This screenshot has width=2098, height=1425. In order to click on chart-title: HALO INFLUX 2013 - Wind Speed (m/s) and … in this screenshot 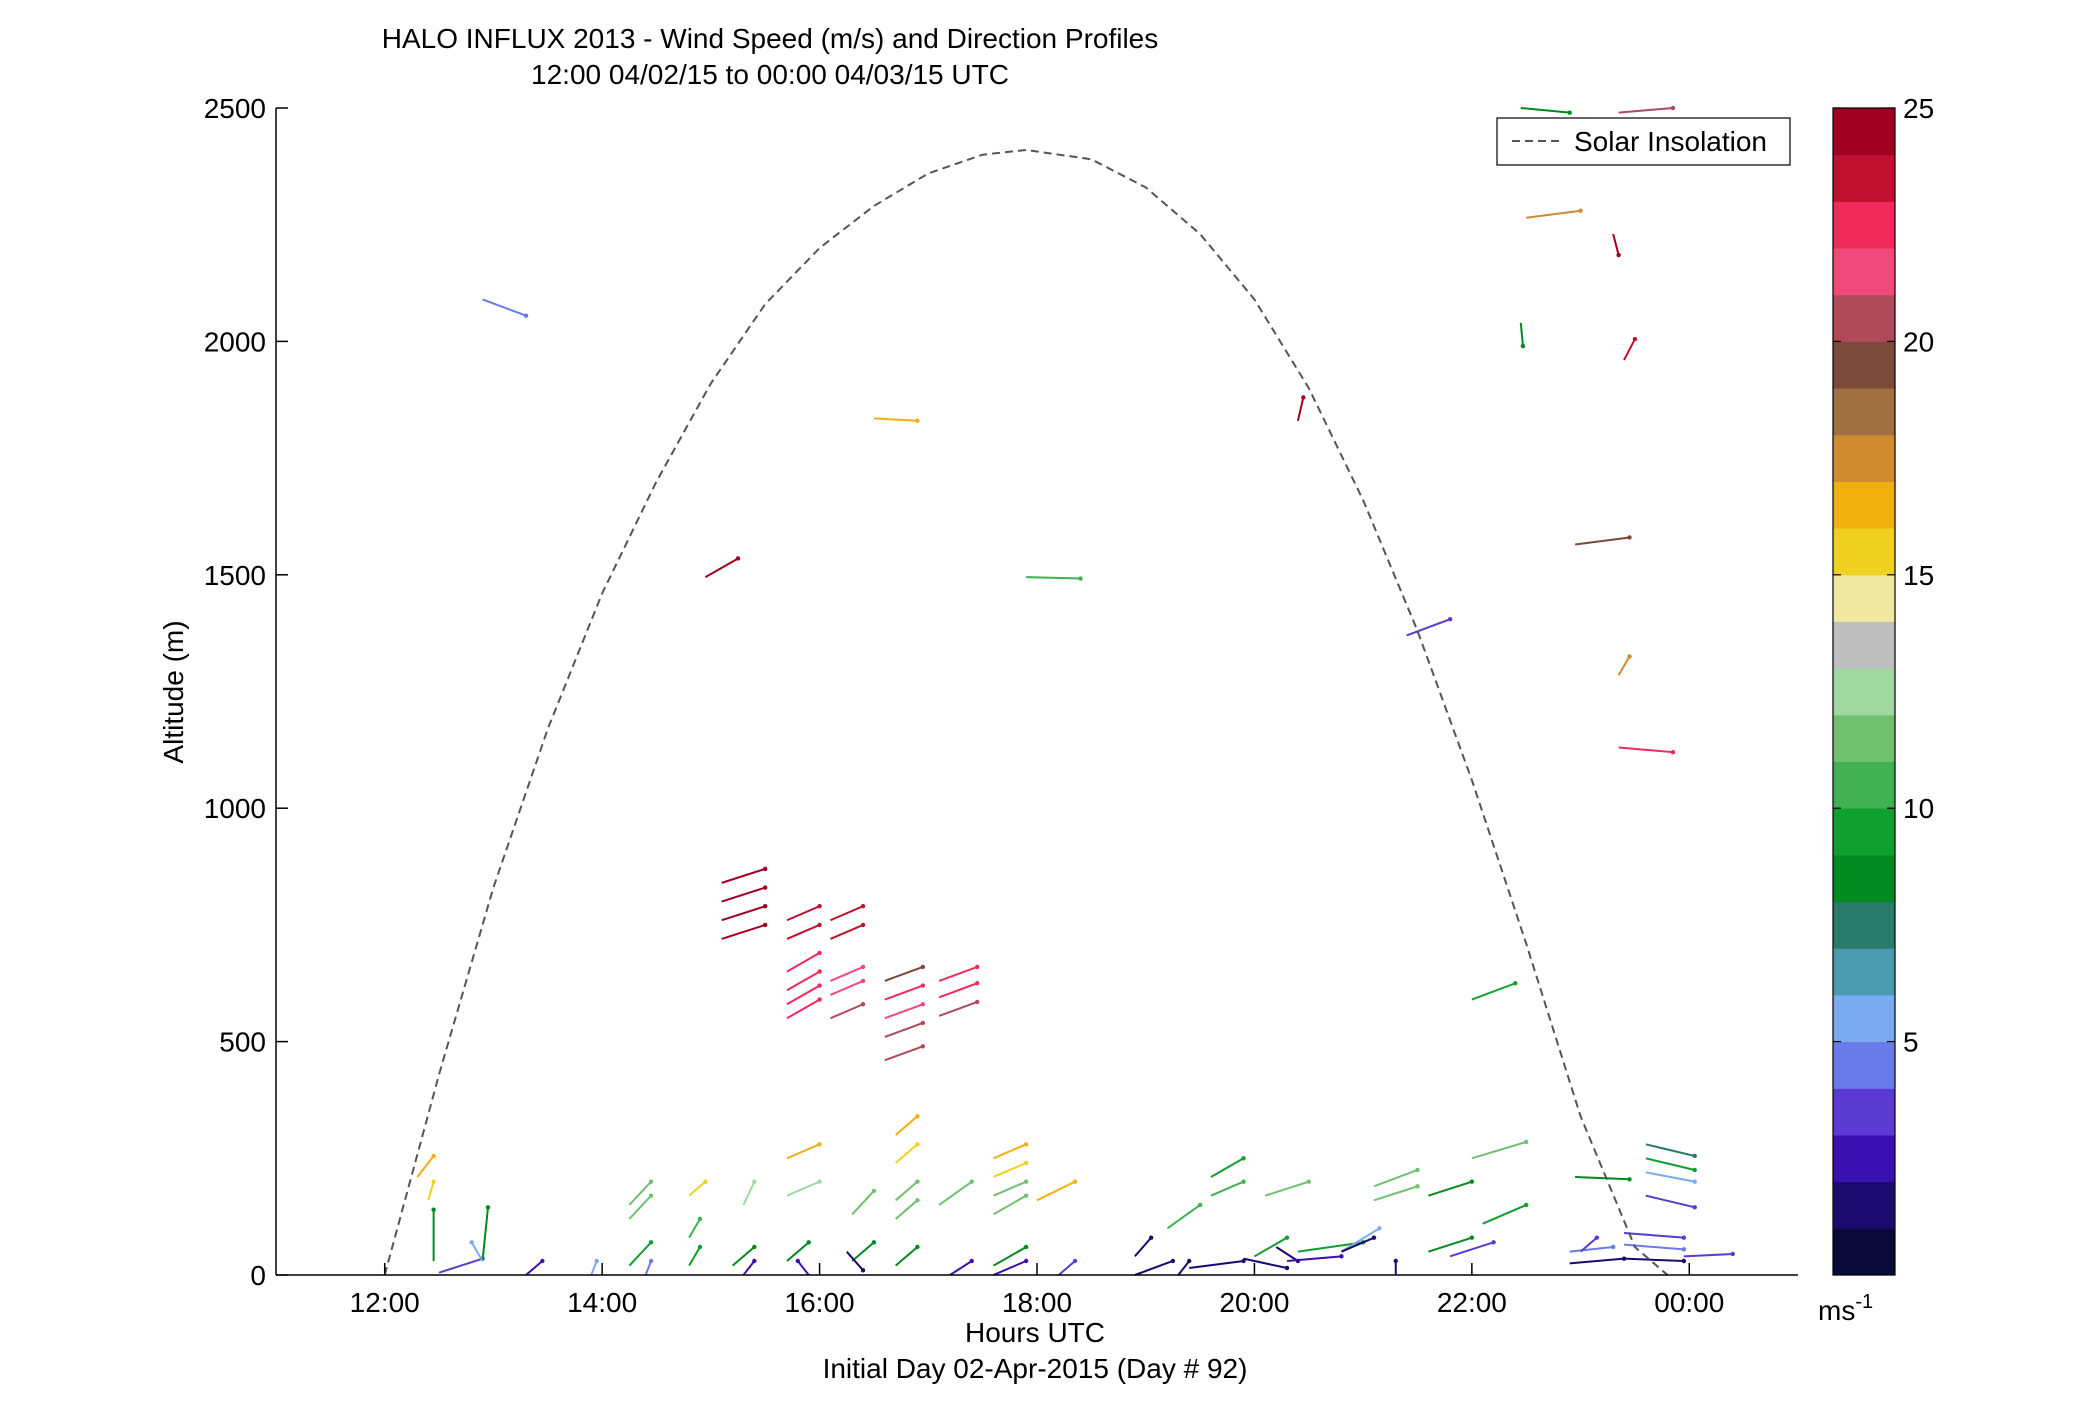, I will do `click(770, 38)`.